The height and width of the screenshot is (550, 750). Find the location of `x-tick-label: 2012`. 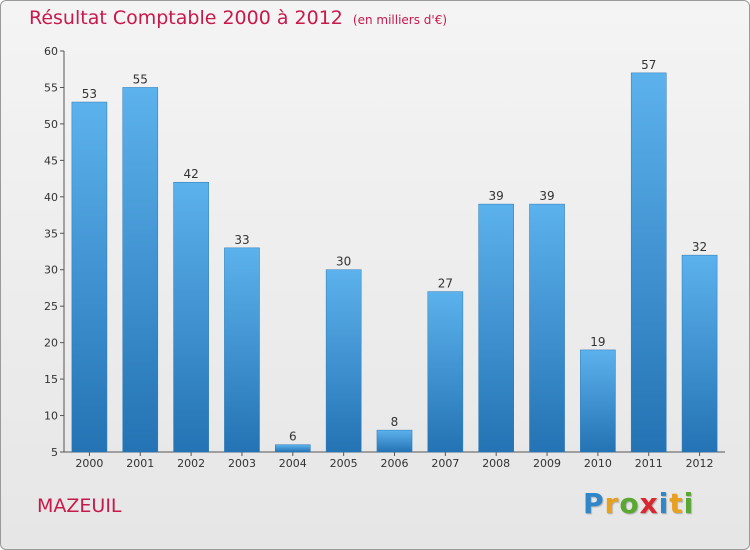

x-tick-label: 2012 is located at coordinates (700, 463).